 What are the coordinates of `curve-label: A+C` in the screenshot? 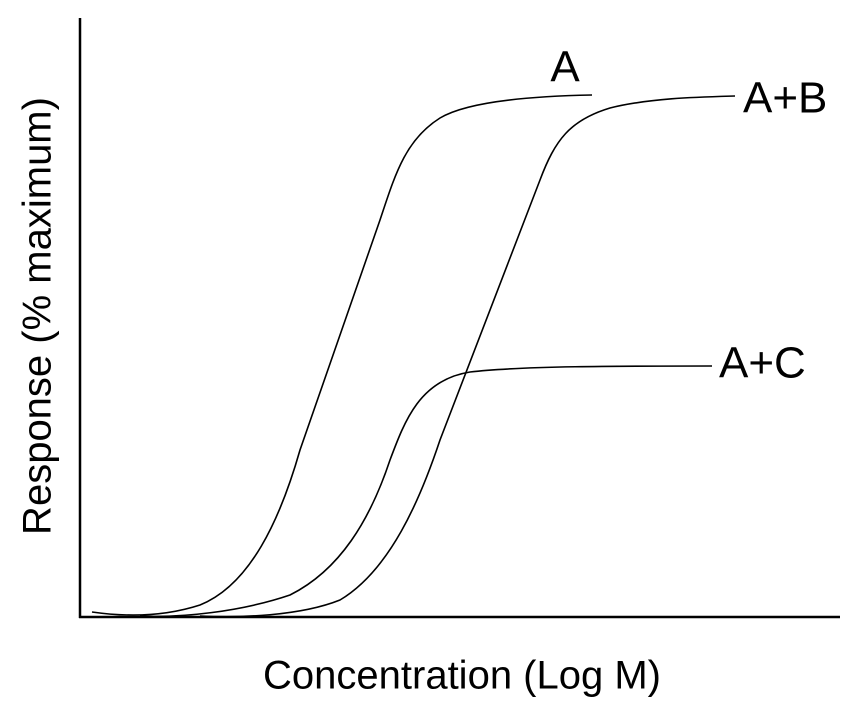 It's located at (762, 363).